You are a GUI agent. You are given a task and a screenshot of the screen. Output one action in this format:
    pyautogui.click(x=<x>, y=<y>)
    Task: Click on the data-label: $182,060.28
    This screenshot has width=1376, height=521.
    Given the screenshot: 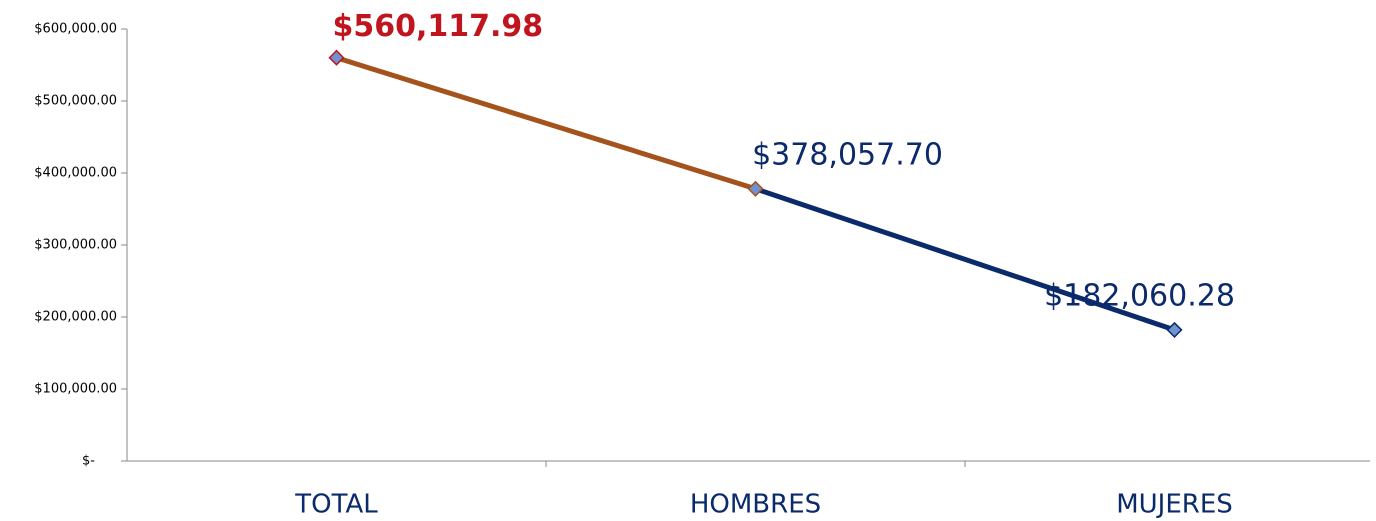 What is the action you would take?
    pyautogui.click(x=1139, y=295)
    